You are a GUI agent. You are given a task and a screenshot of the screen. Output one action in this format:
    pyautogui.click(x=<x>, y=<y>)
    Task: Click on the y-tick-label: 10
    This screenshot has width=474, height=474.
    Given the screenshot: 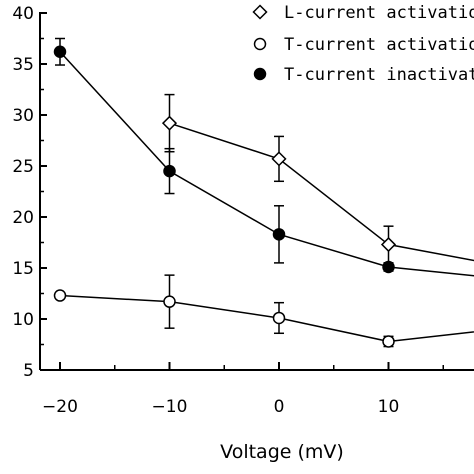 What is the action you would take?
    pyautogui.click(x=23, y=320)
    